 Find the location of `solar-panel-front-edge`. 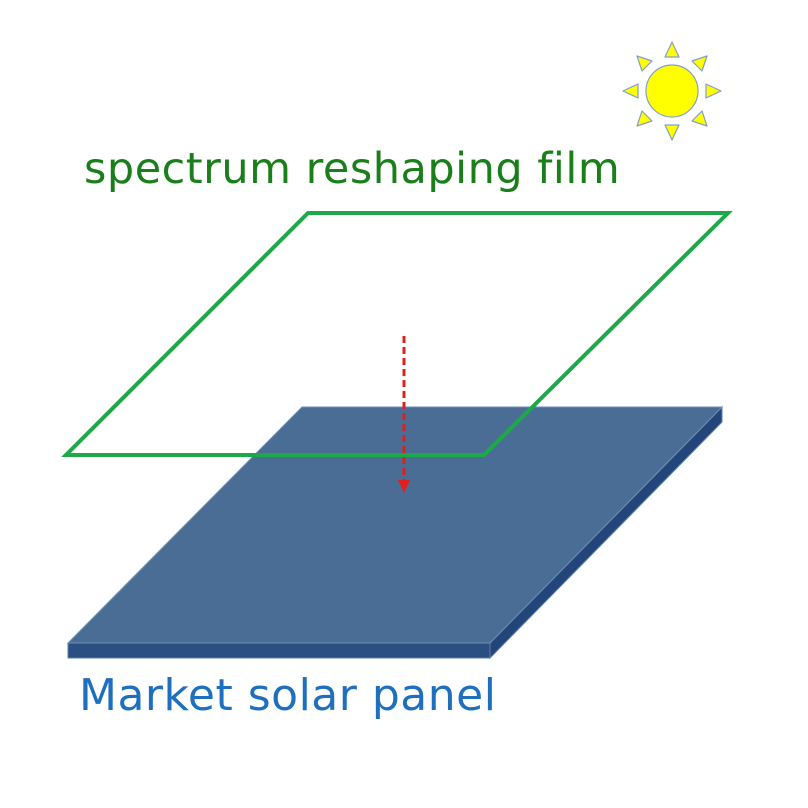

solar-panel-front-edge is located at coordinates (279, 650).